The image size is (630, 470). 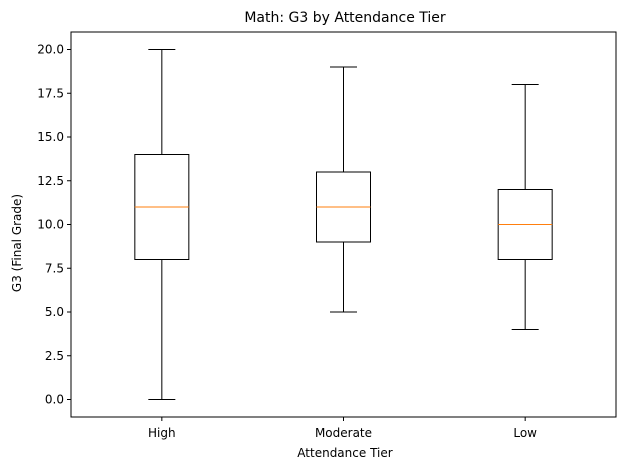 I want to click on y-tick-label: 0.0, so click(x=54, y=400).